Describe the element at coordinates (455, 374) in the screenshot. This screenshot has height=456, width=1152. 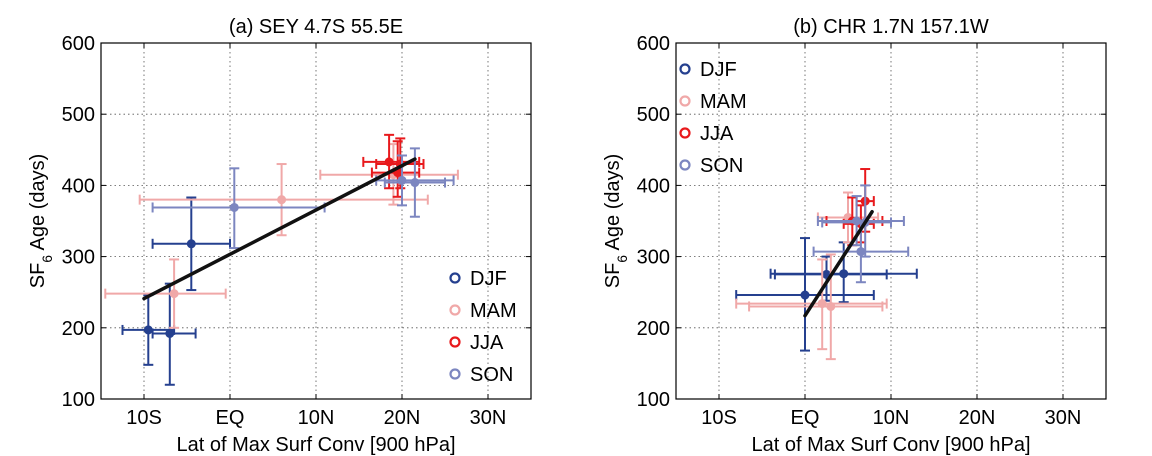
I see `legend-marker-a-son` at that location.